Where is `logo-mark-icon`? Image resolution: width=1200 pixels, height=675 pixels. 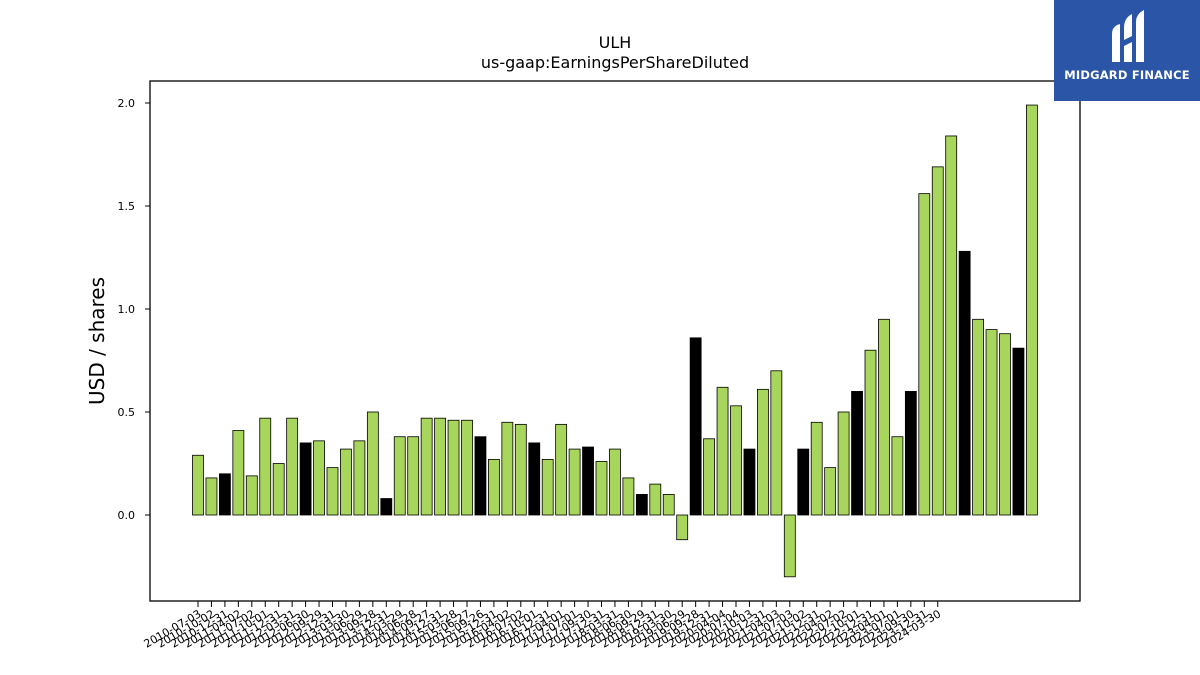 logo-mark-icon is located at coordinates (1128, 36).